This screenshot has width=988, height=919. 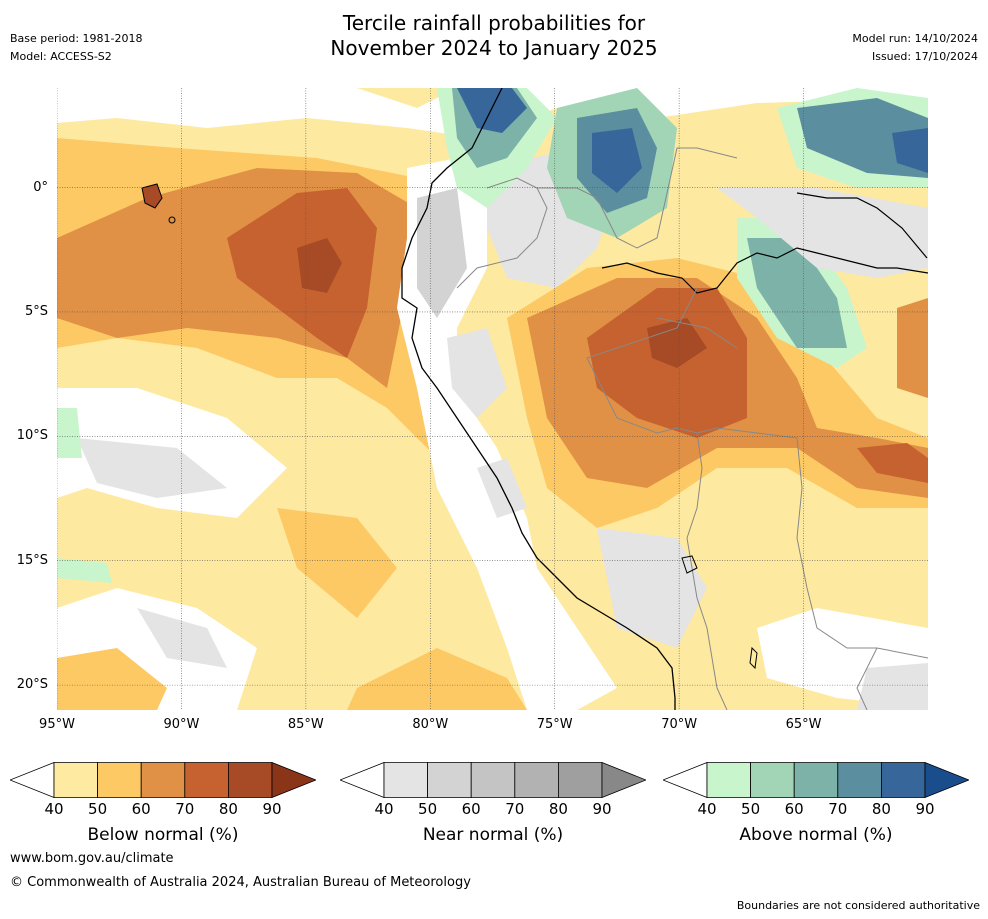 I want to click on longitude-label: 90°W, so click(x=181, y=724).